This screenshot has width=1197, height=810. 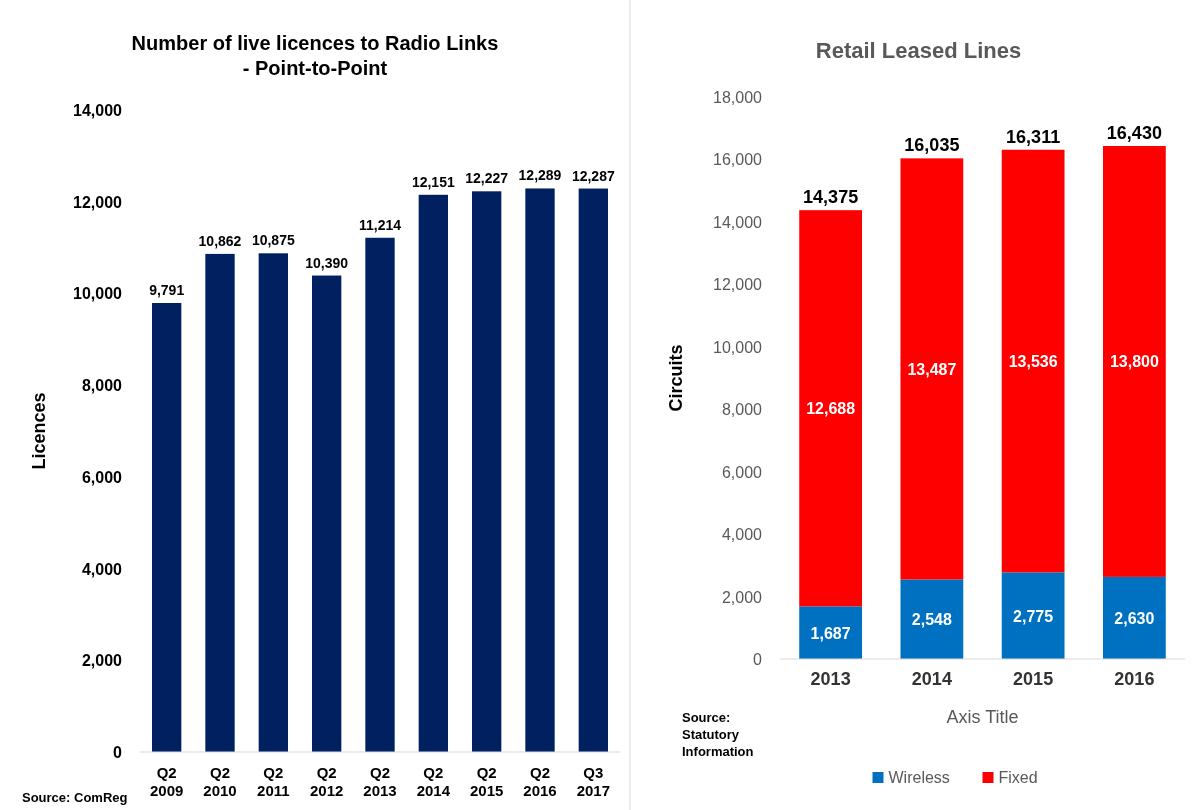 What do you see at coordinates (486, 781) in the screenshot?
I see `x-tick-label: Q2 2015` at bounding box center [486, 781].